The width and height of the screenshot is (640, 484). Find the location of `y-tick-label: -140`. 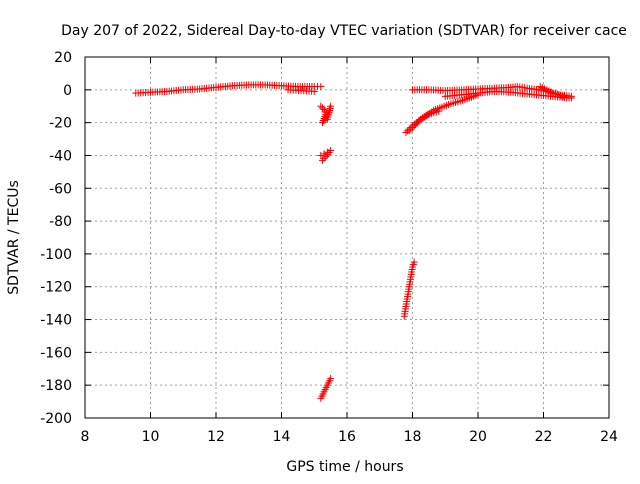

y-tick-label: -140 is located at coordinates (56, 321).